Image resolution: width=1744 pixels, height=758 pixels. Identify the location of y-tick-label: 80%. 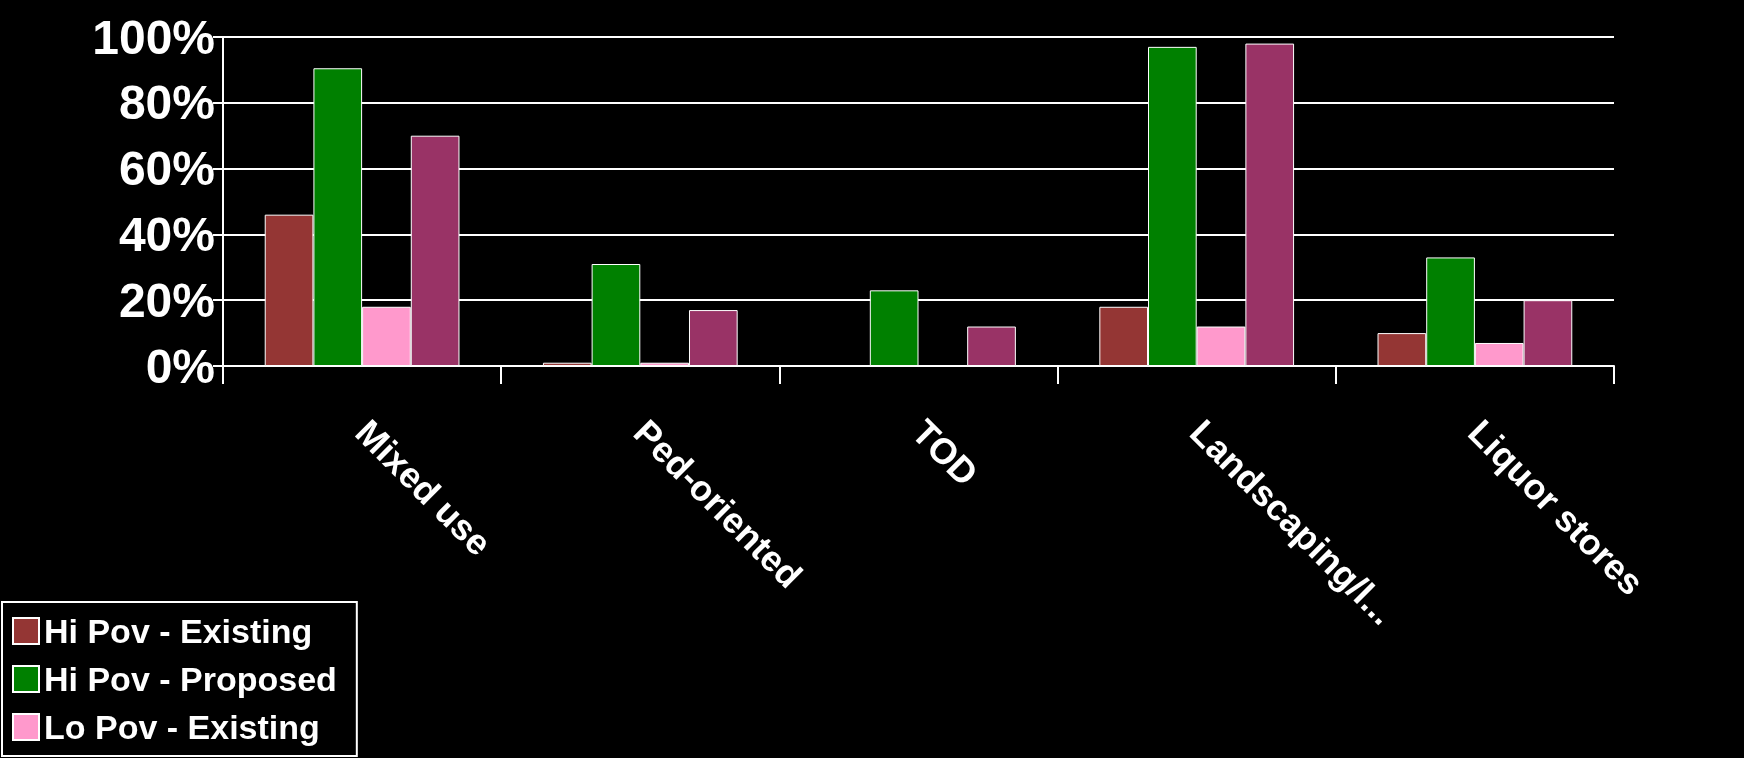
(166, 103).